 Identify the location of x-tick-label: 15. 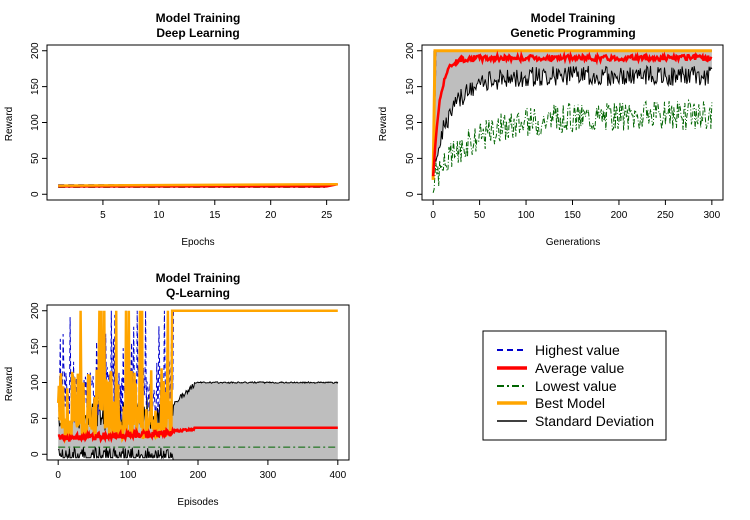
(215, 215).